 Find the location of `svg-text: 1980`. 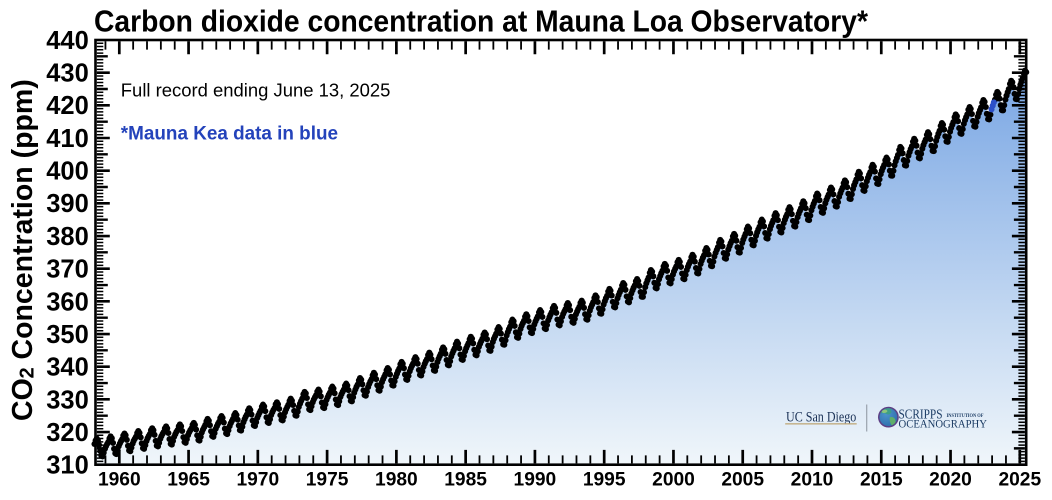

svg-text: 1980 is located at coordinates (396, 480).